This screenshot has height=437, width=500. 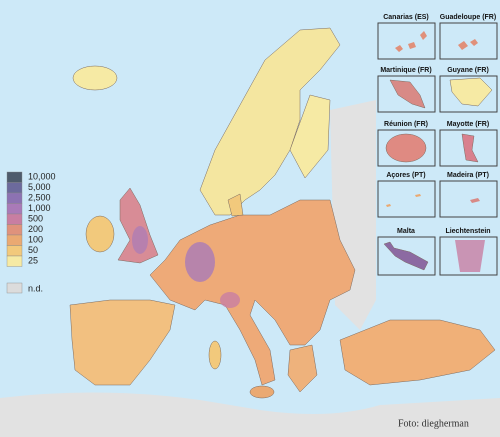 I want to click on denmark, so click(x=235, y=205).